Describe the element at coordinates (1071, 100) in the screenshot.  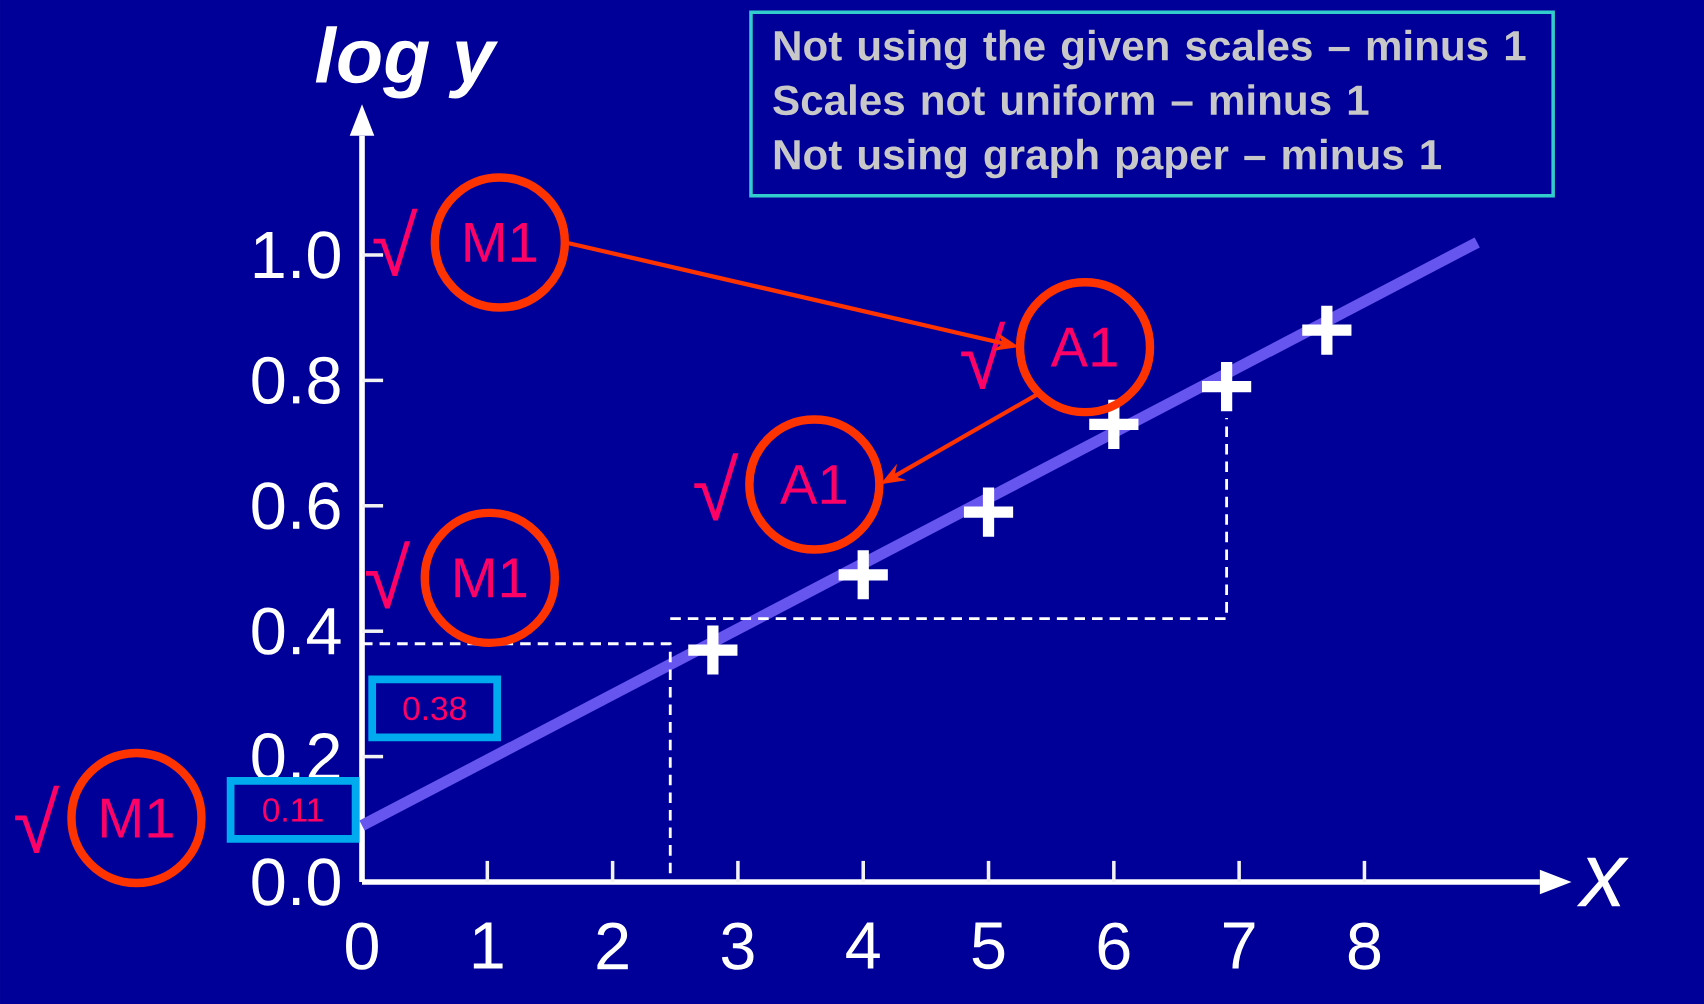
I see `text: Scales not uniform – minus 1` at that location.